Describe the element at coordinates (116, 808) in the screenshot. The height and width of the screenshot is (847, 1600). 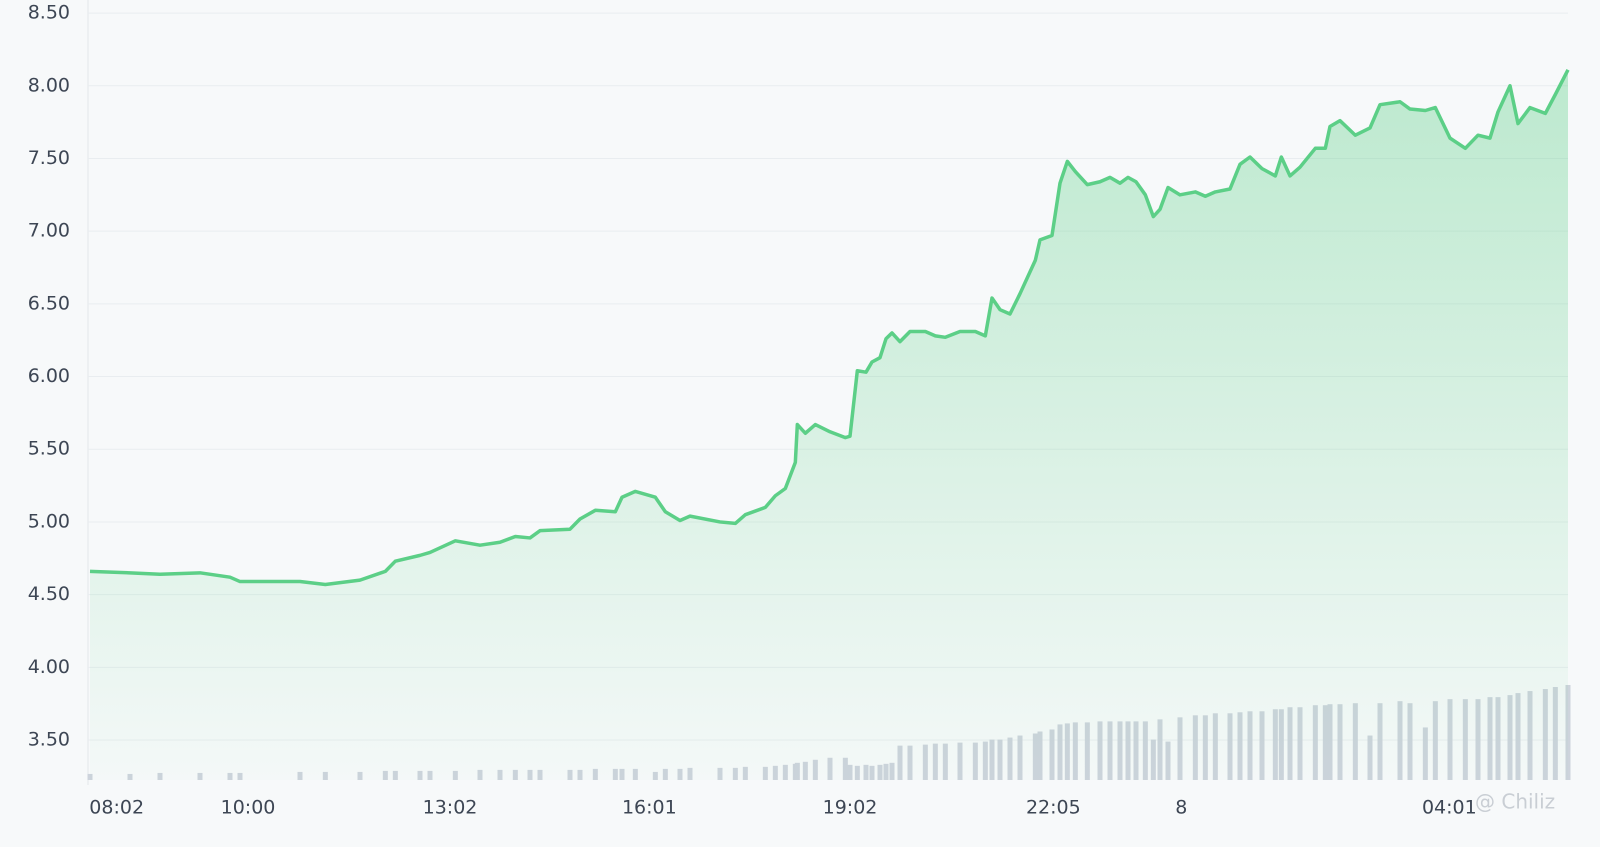
I see `x-tick-label: 08:02` at that location.